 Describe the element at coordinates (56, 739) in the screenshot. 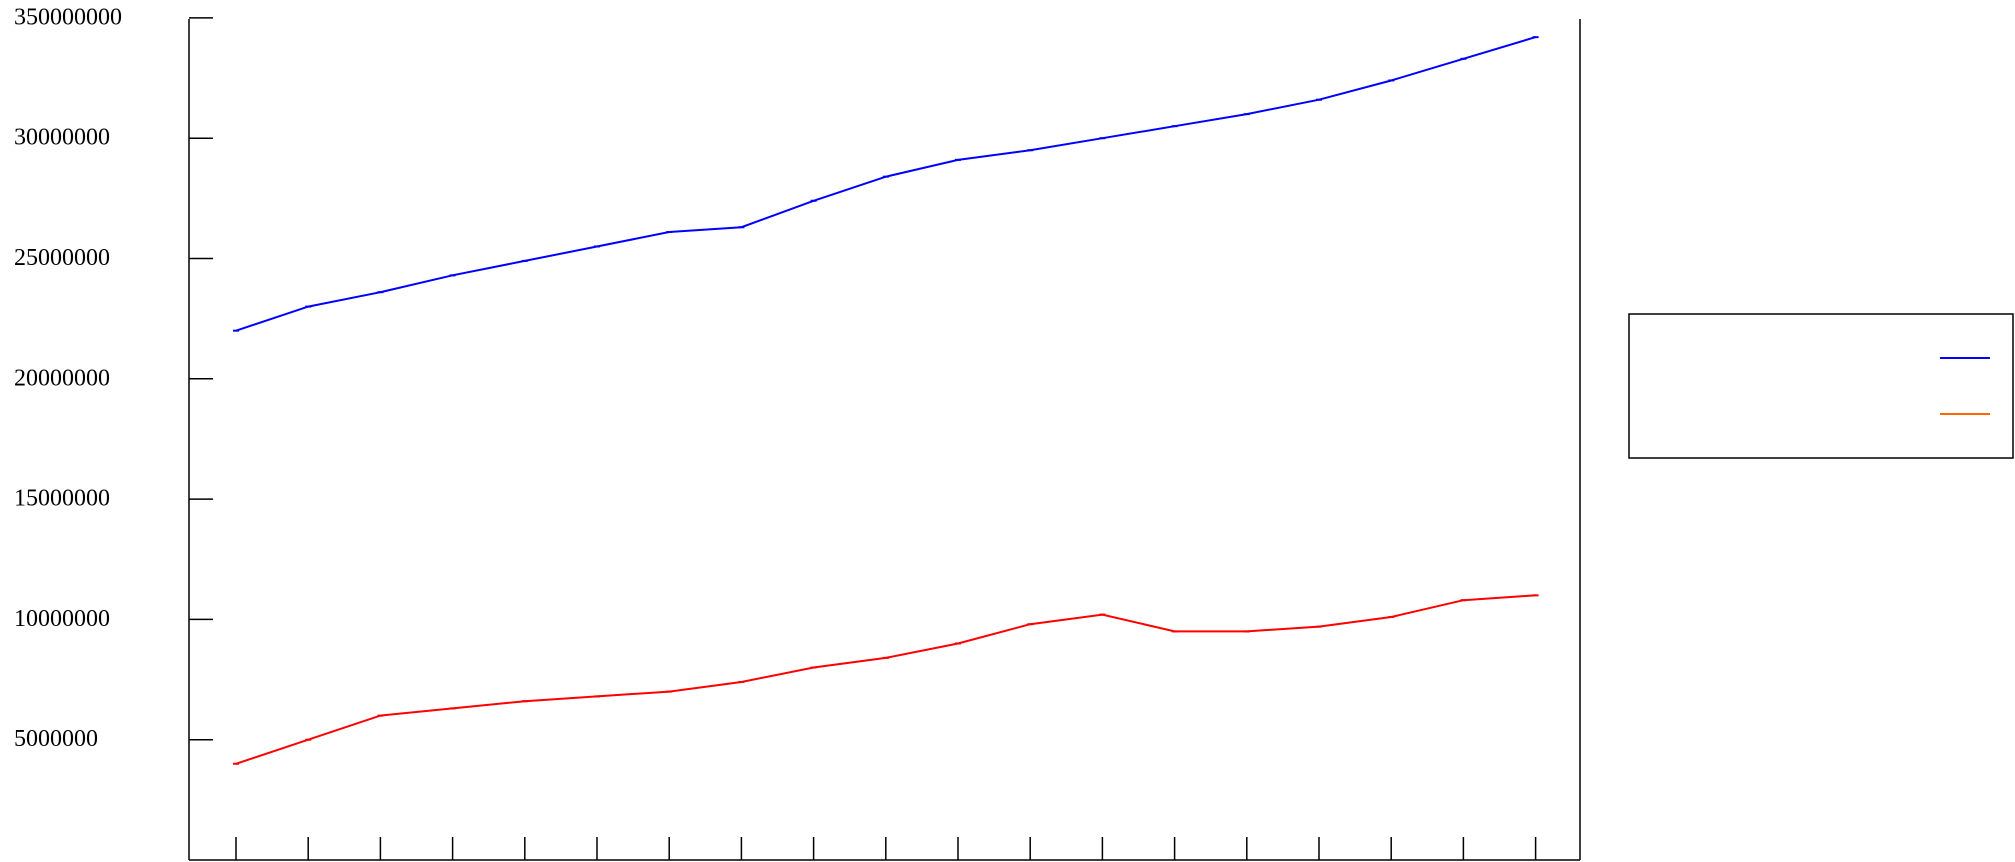

I see `y-tick-label: 5000000` at that location.